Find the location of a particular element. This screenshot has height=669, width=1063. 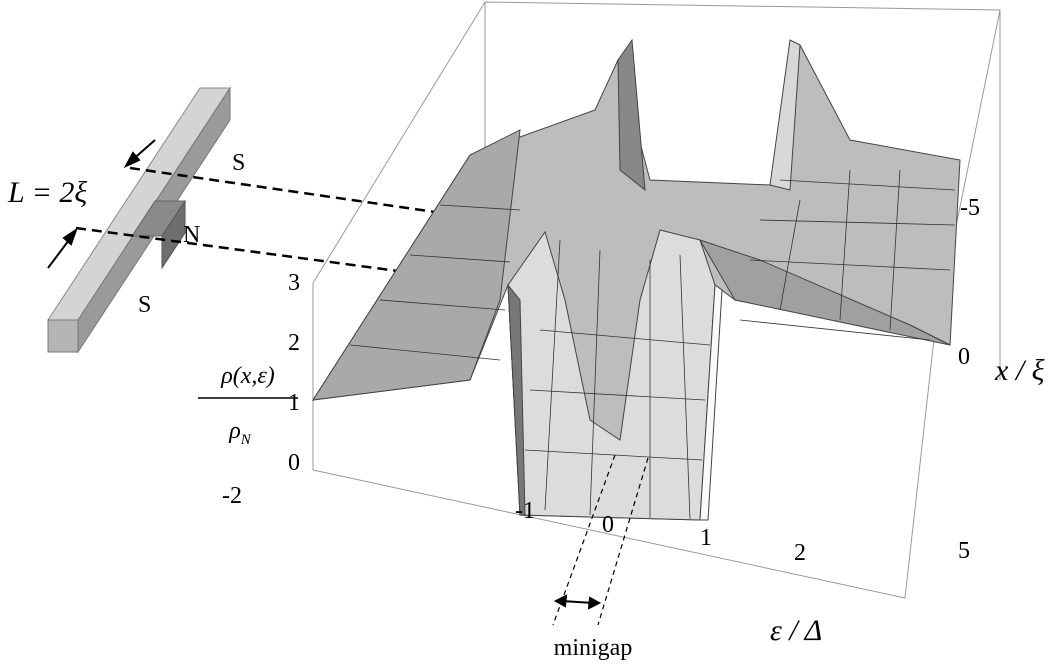

length-arrows is located at coordinates (101, 204).